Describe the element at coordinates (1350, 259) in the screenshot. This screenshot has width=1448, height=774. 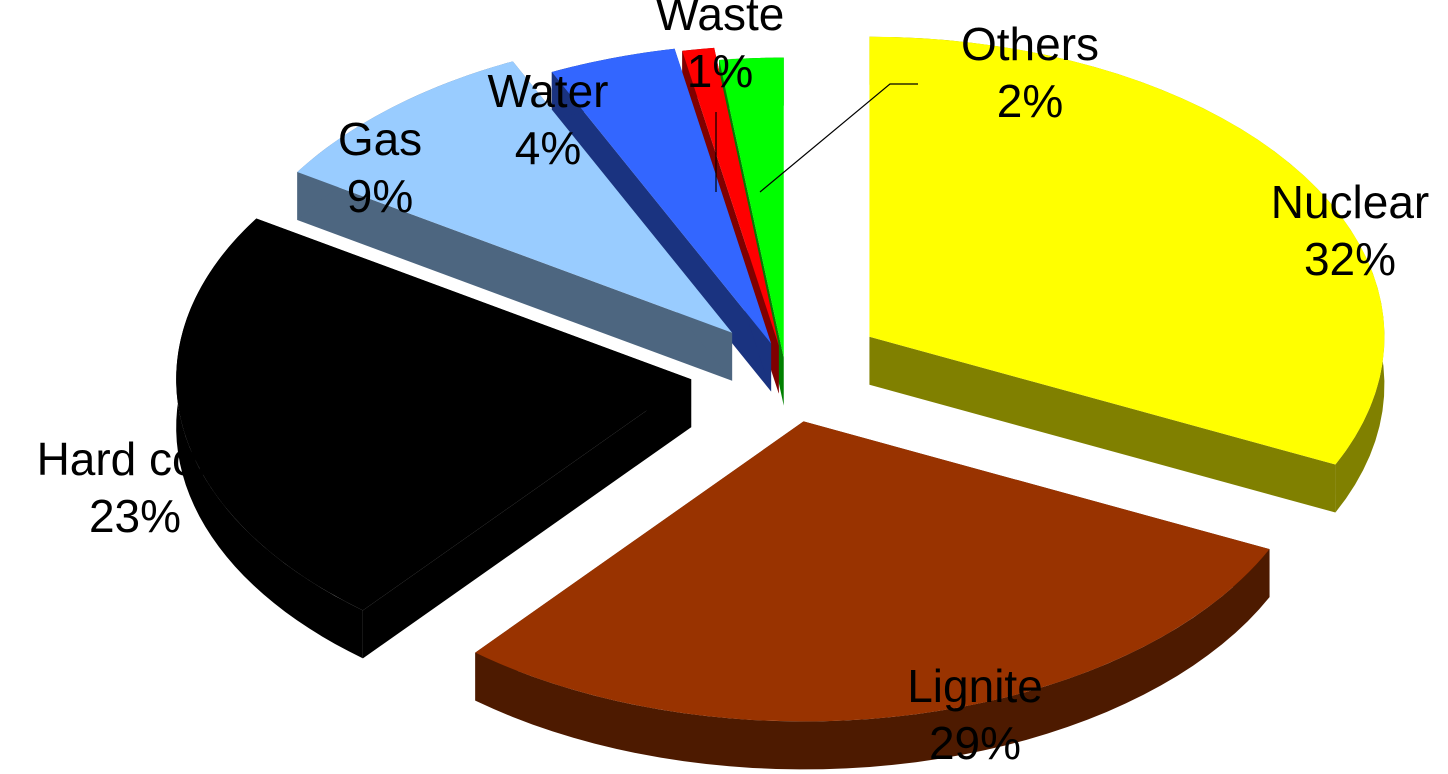
I see `slice-percent-0: 32%` at that location.